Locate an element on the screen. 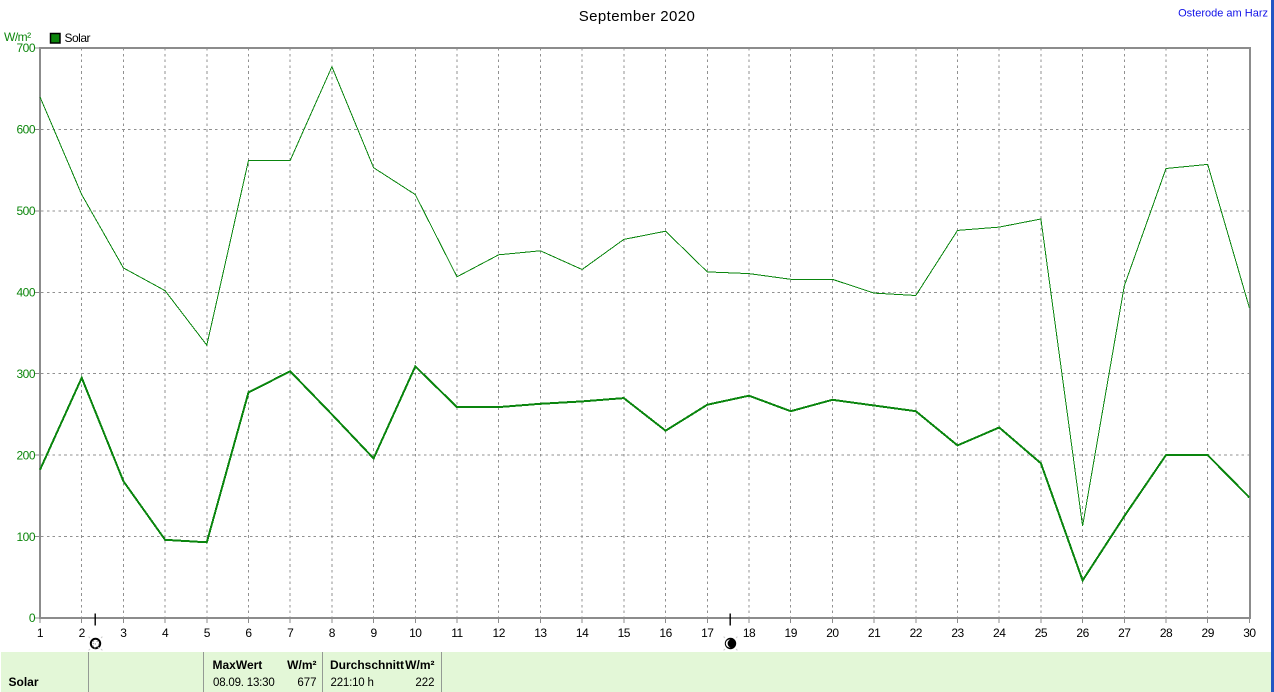 The height and width of the screenshot is (692, 1274). svg-text: 8 is located at coordinates (332, 633).